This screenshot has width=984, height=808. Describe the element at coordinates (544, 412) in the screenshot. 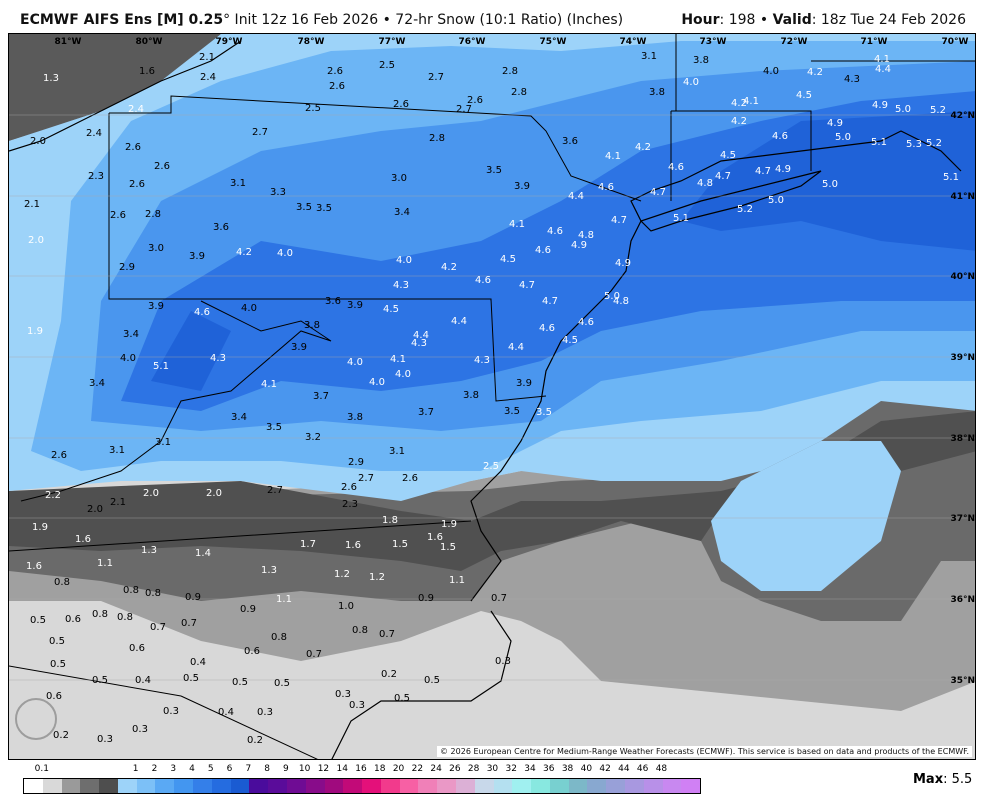

I see `snow-value-label: 3.5` at that location.